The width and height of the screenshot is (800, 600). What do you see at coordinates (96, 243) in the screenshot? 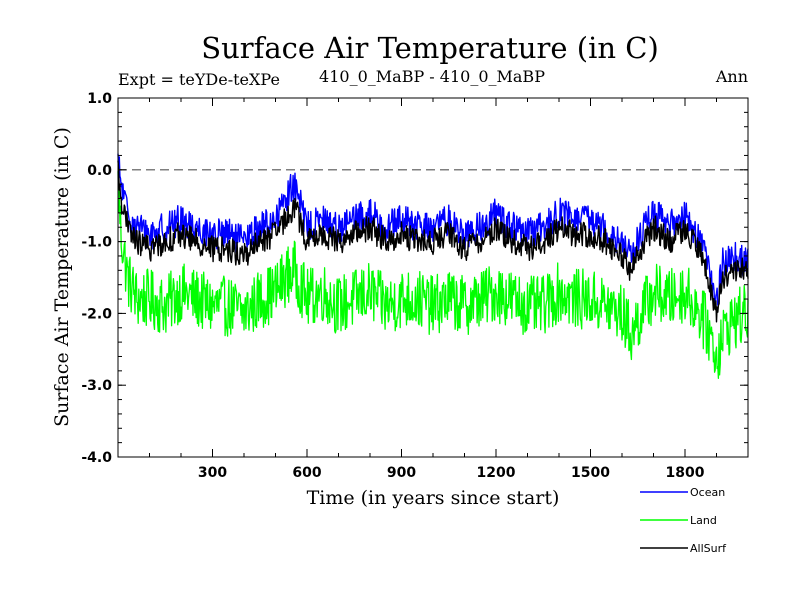
I see `y-tick-label: -1.0` at bounding box center [96, 243].